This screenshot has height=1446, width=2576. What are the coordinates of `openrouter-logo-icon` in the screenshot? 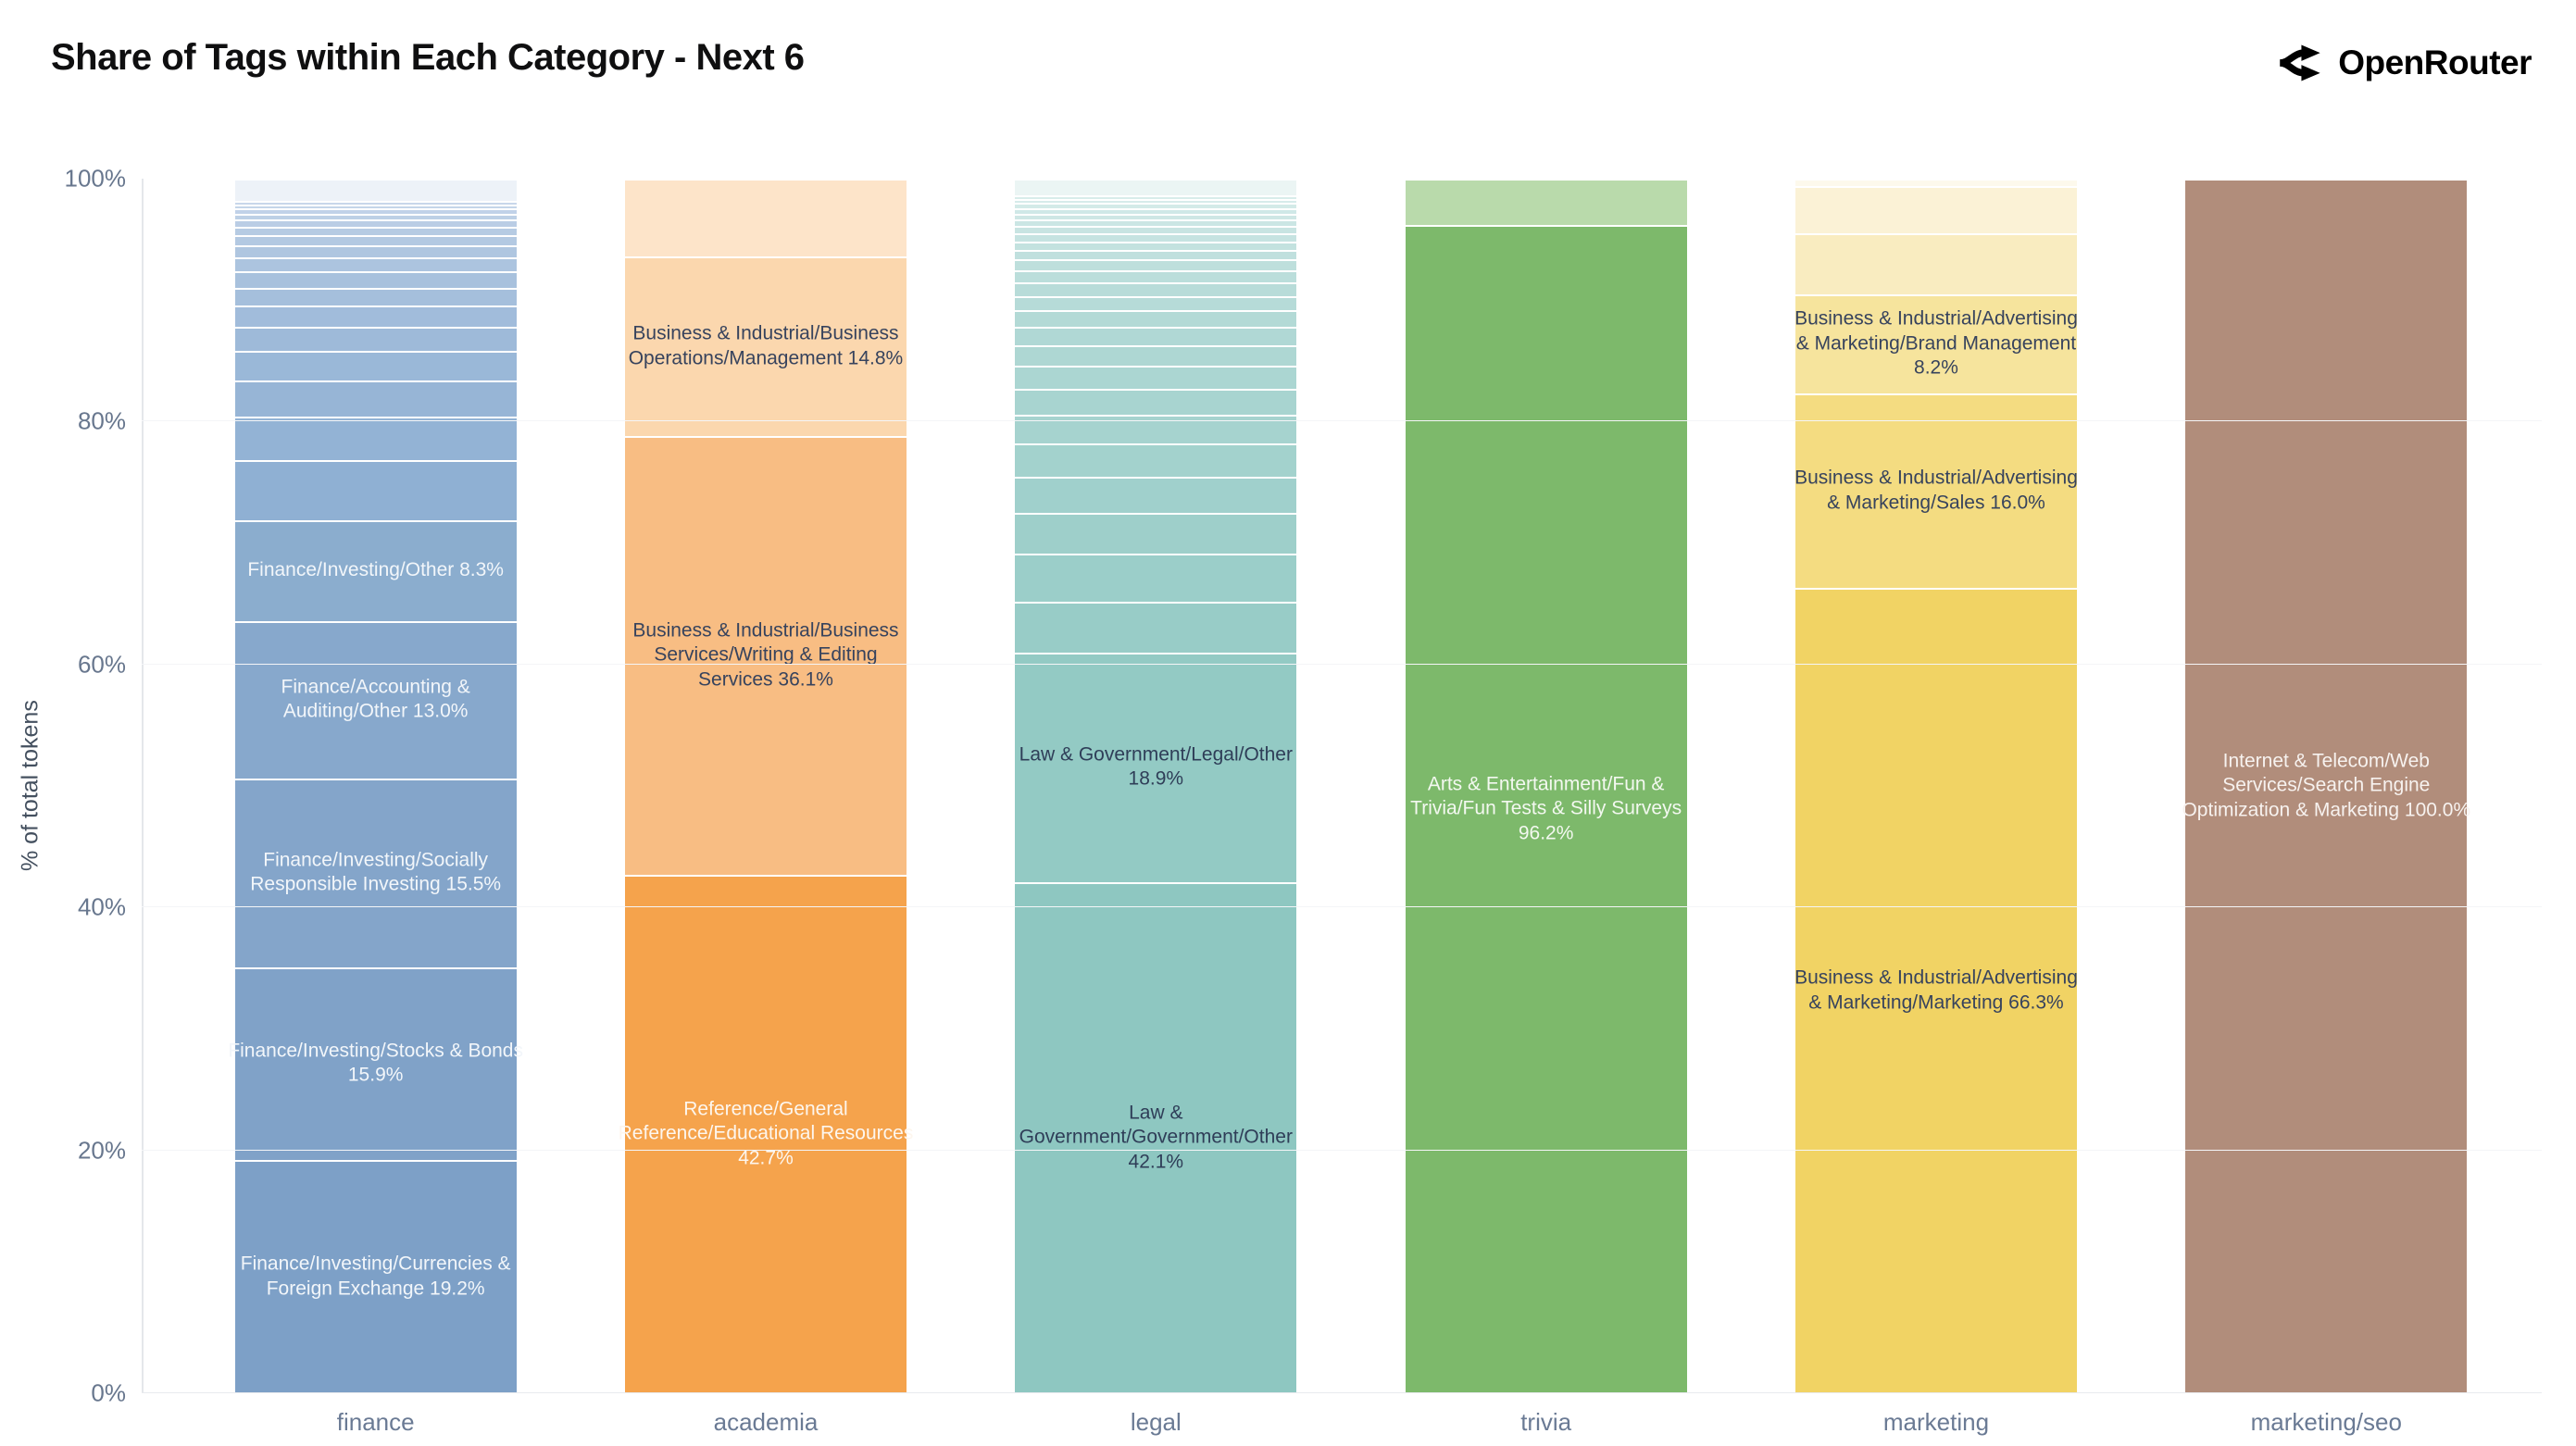 It's located at (2300, 63).